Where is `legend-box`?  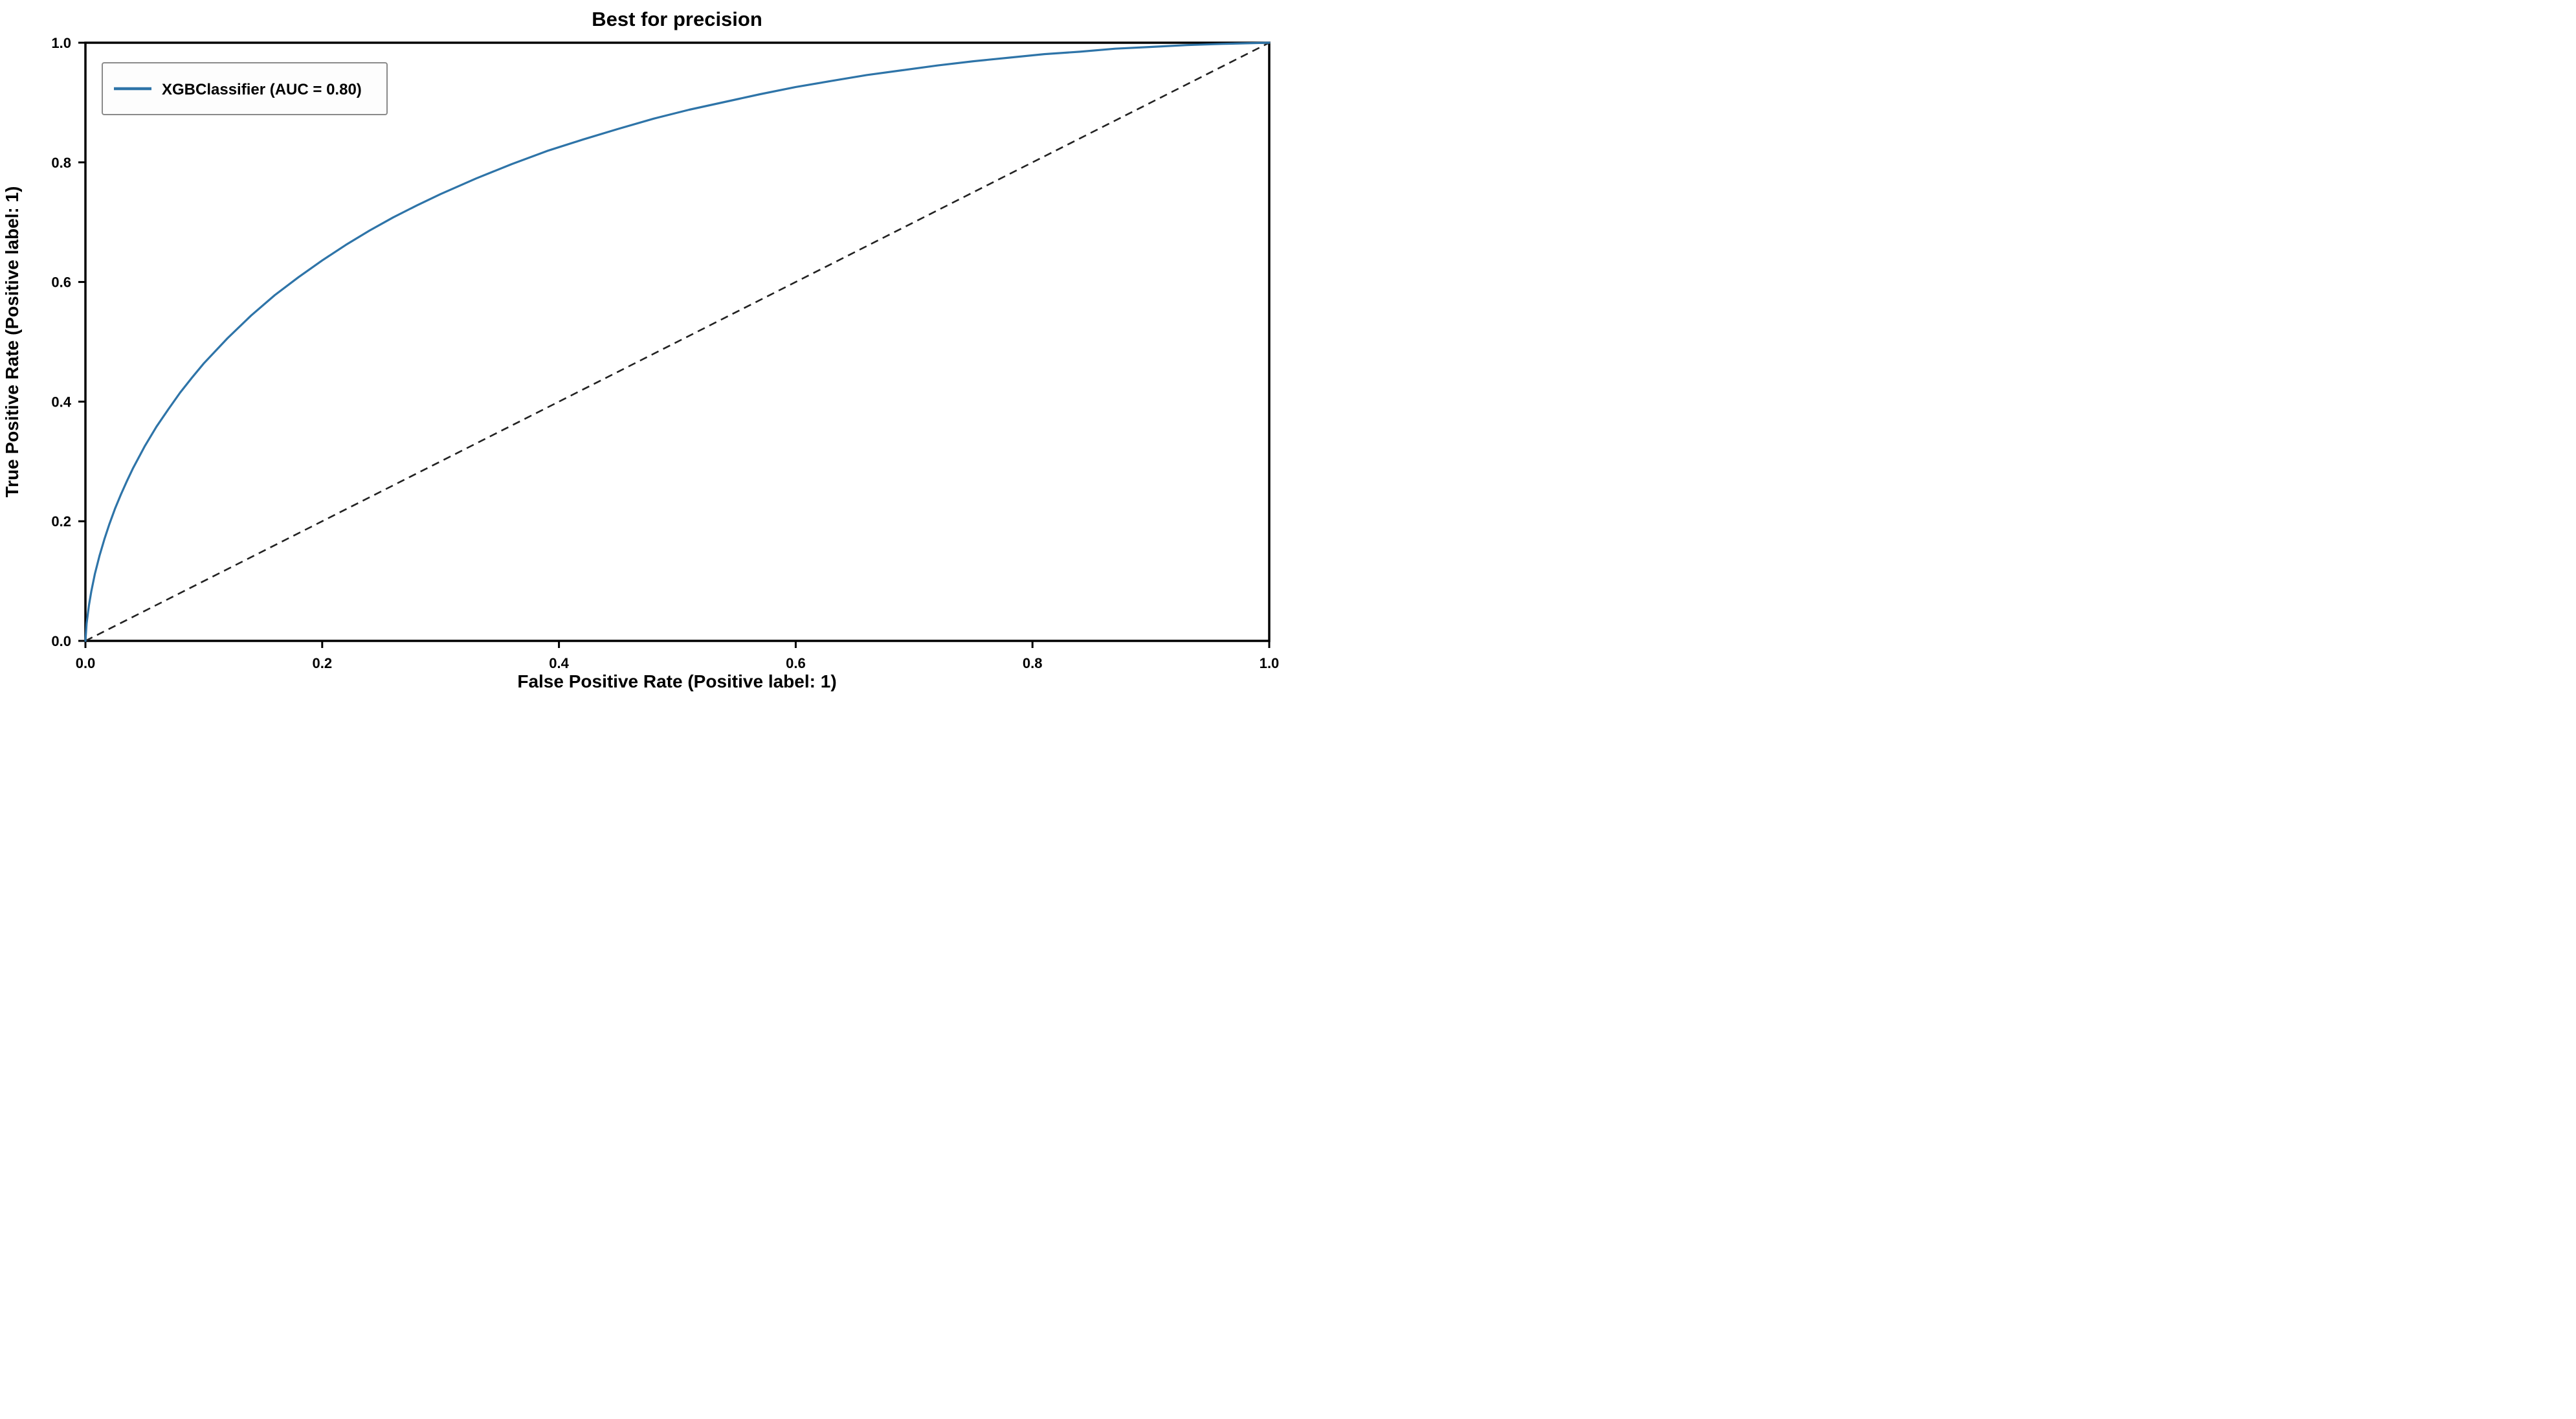 legend-box is located at coordinates (245, 88).